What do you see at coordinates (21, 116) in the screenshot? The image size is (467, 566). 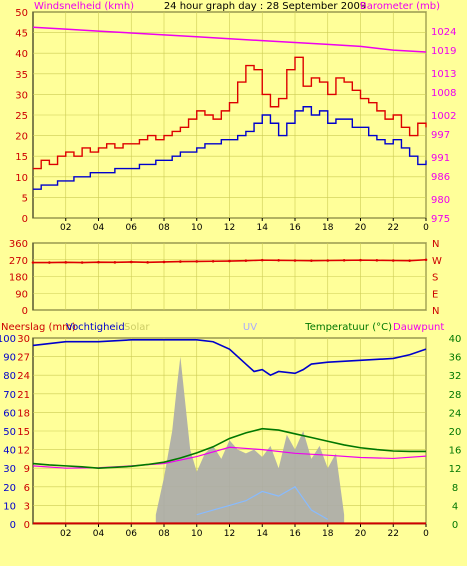 I see `wind-y-tick-label: 25` at bounding box center [21, 116].